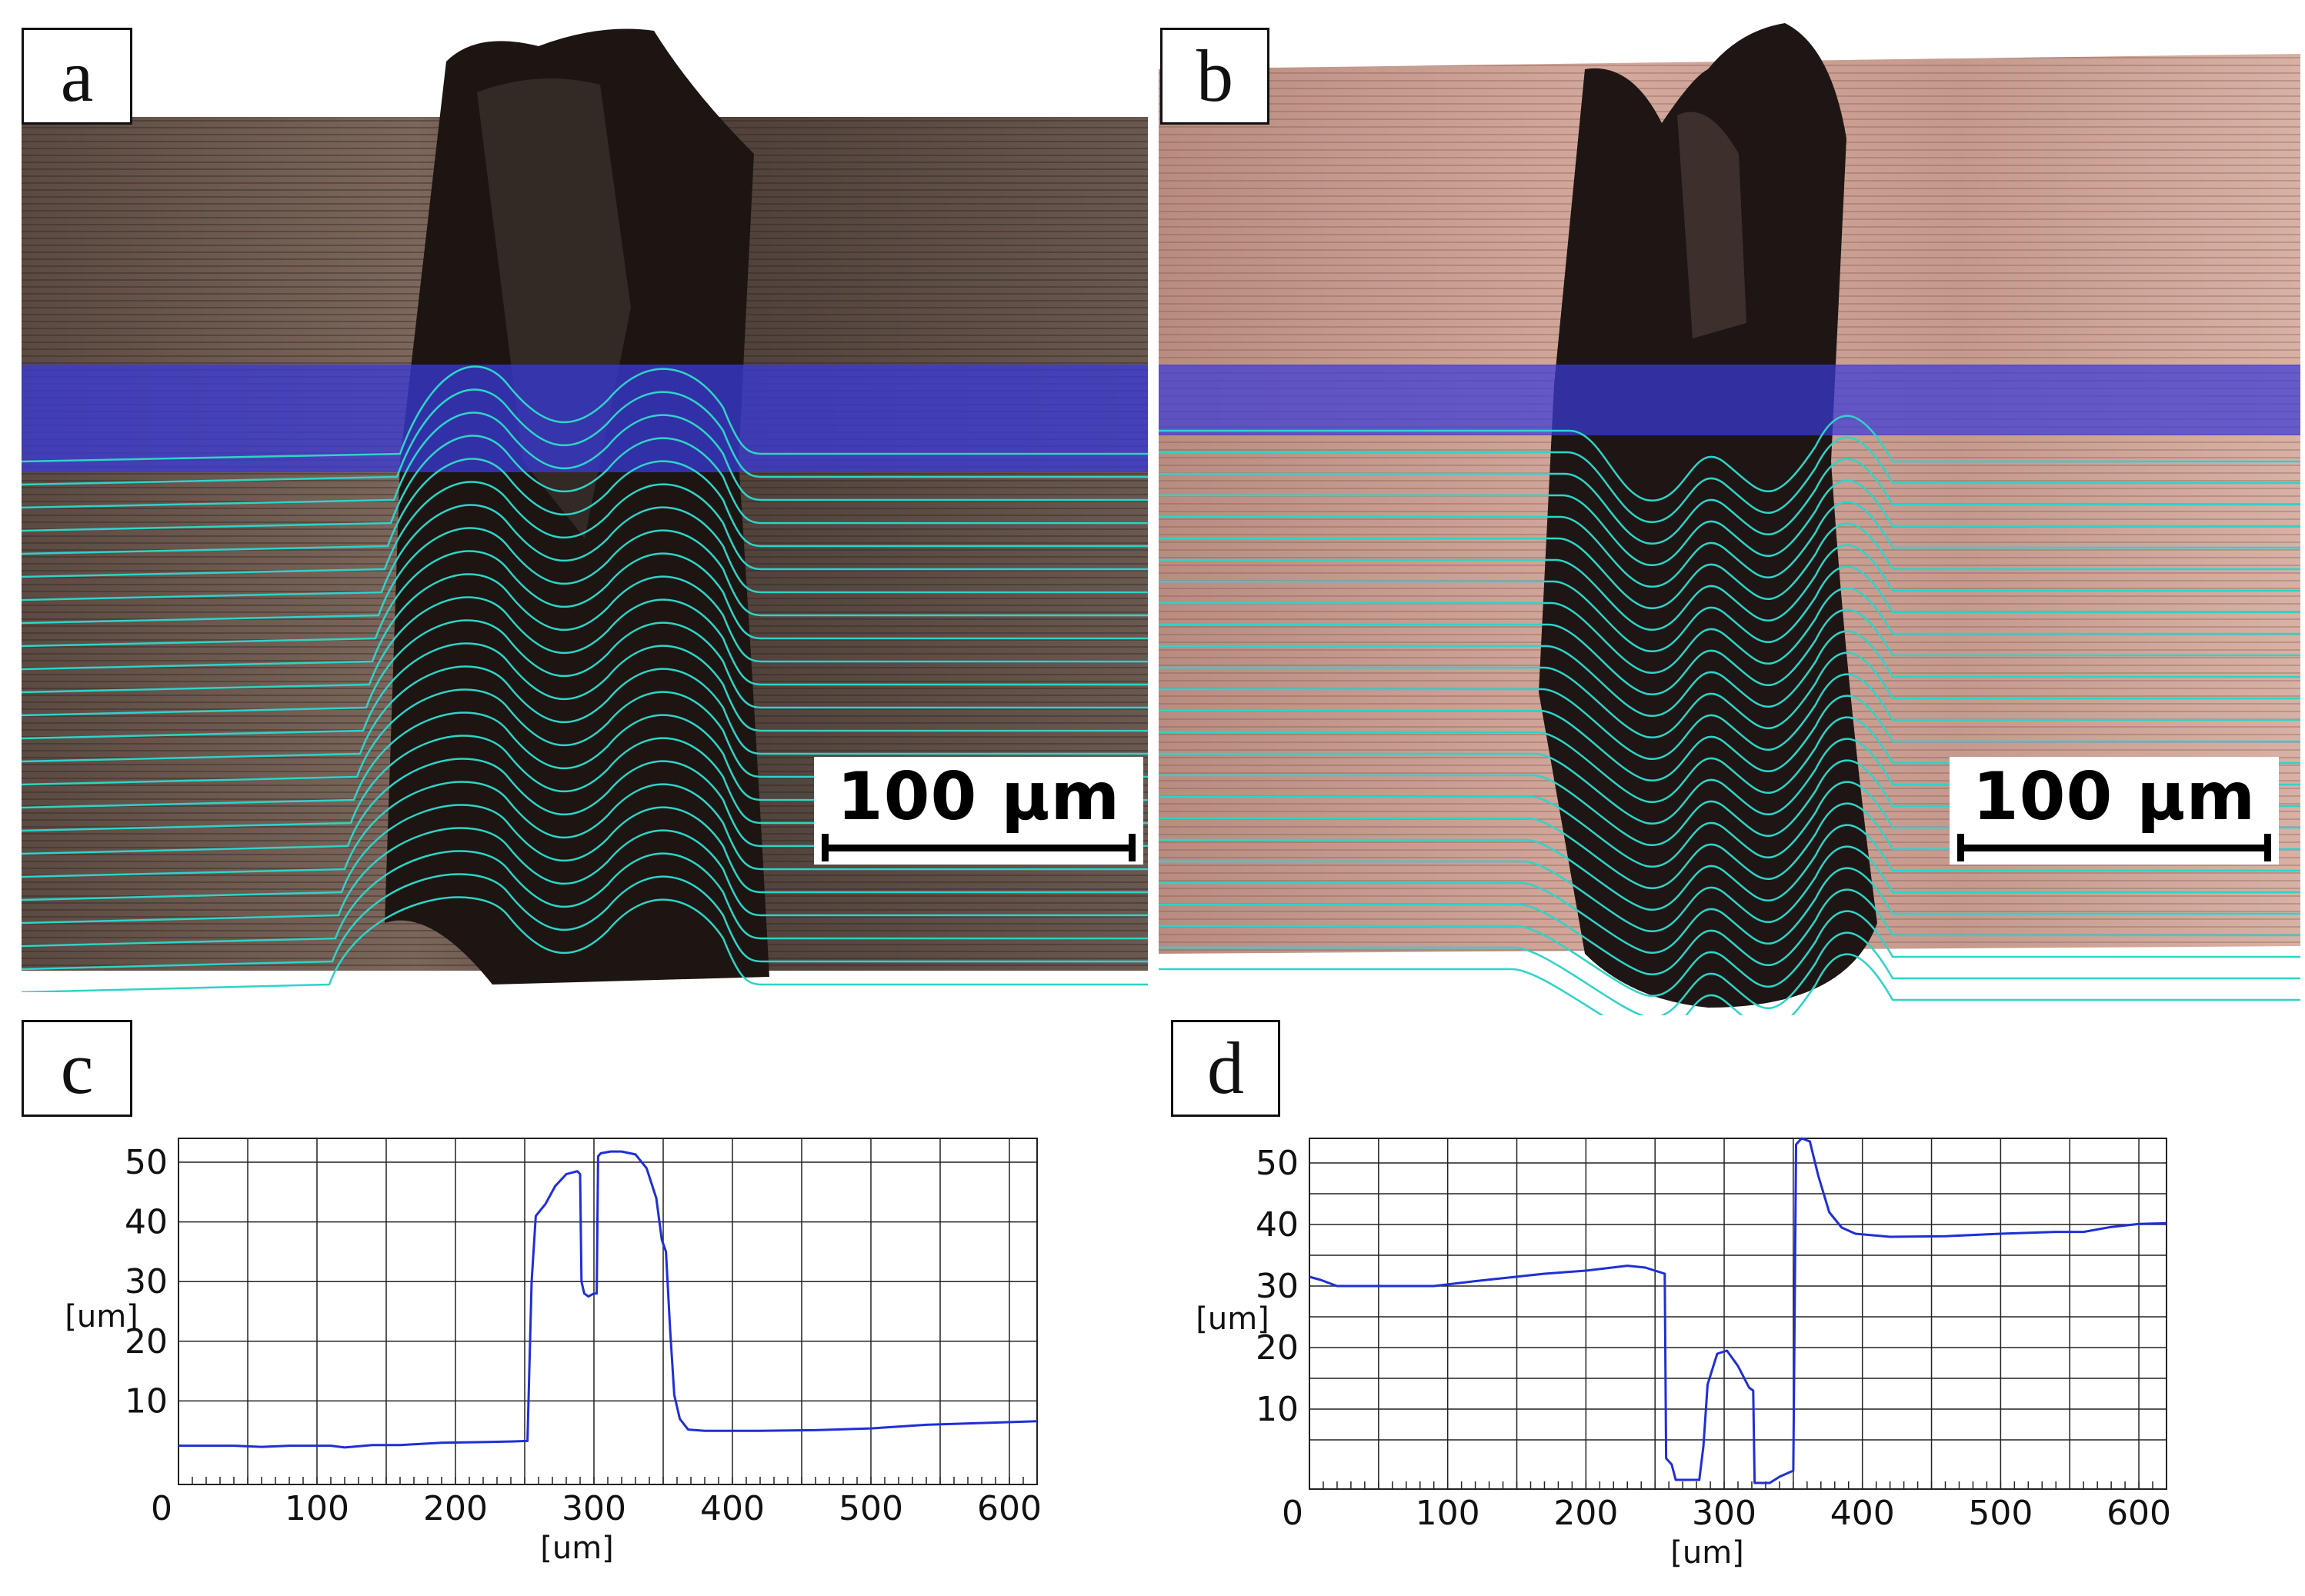  Describe the element at coordinates (2267, 848) in the screenshot. I see `scale-bar-cap-right-b` at that location.